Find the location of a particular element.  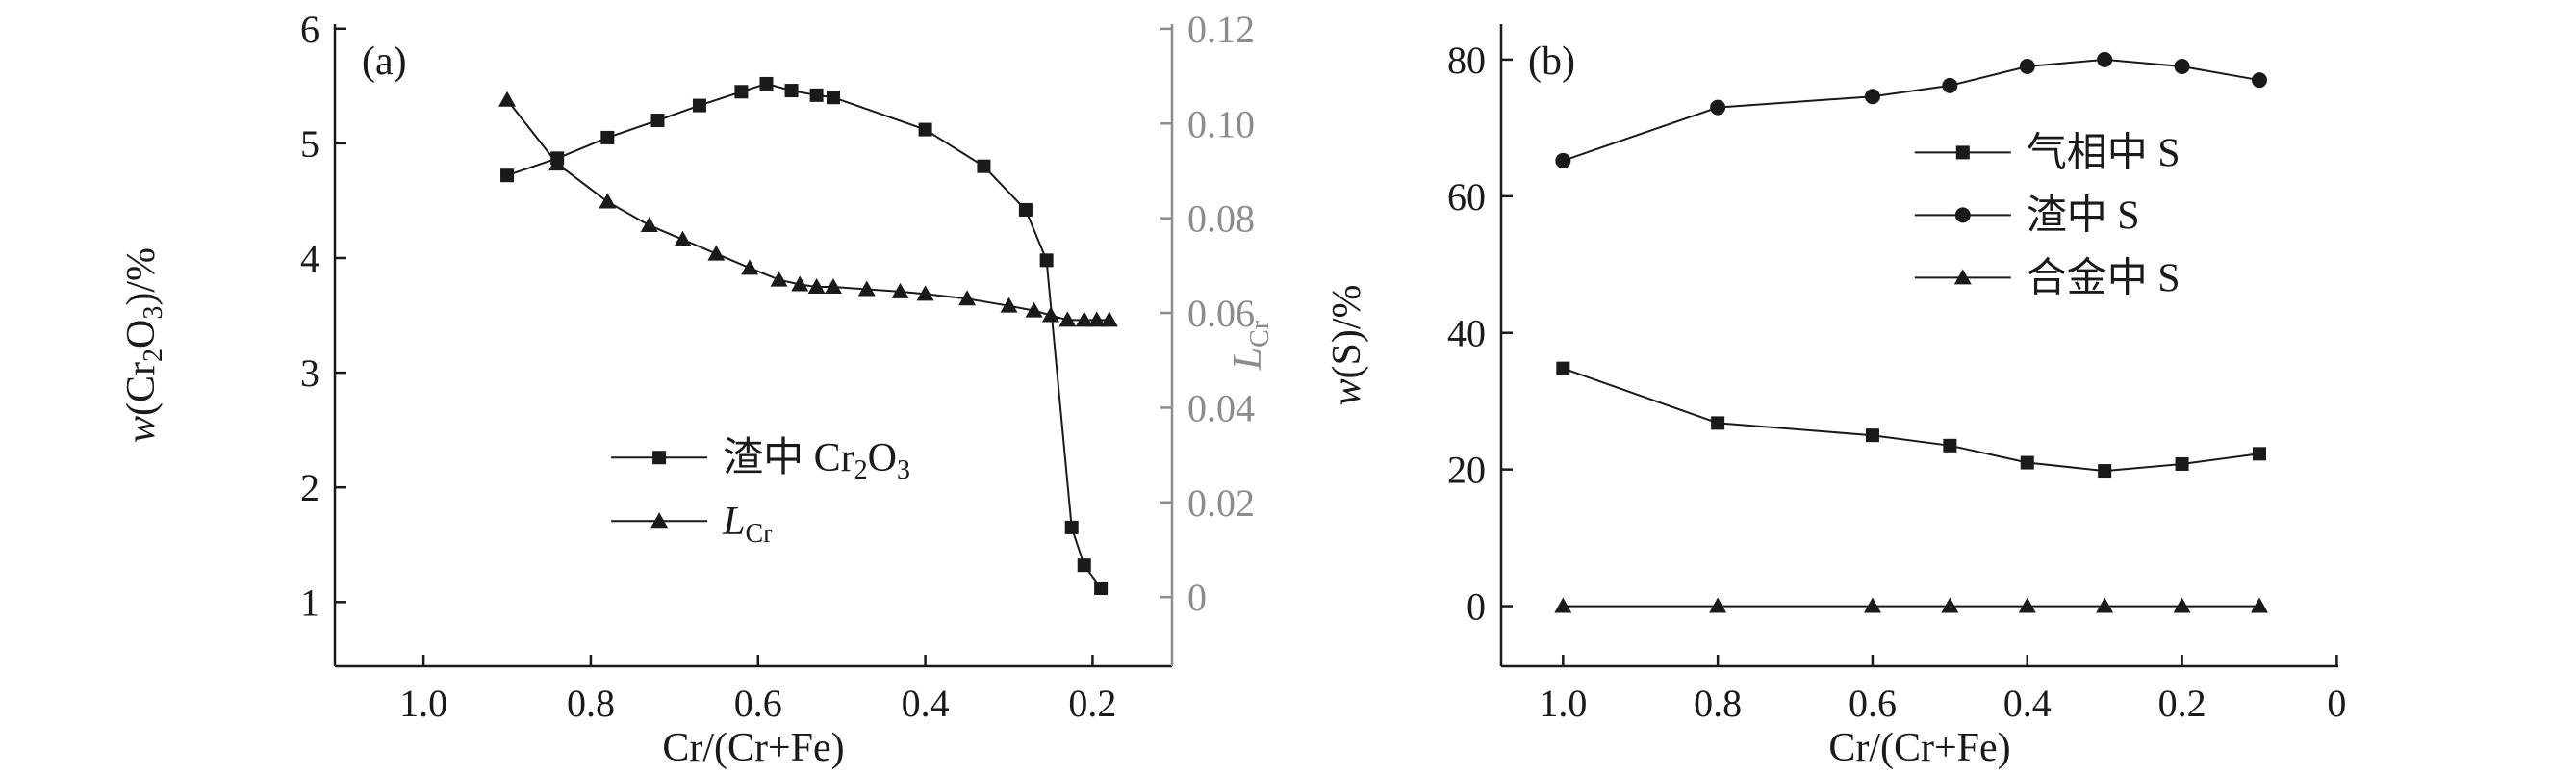

right-axis-title: LCr is located at coordinates (1250, 345).